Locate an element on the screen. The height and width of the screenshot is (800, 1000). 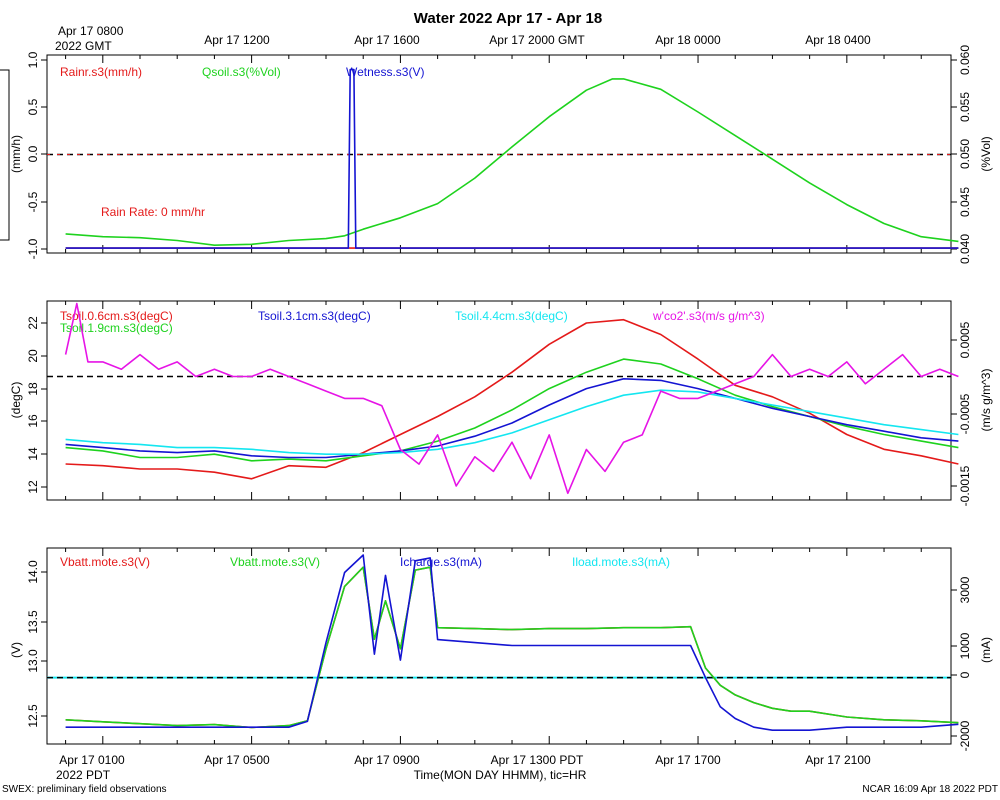
left-tick-label: -1.0 is located at coordinates (33, 248).